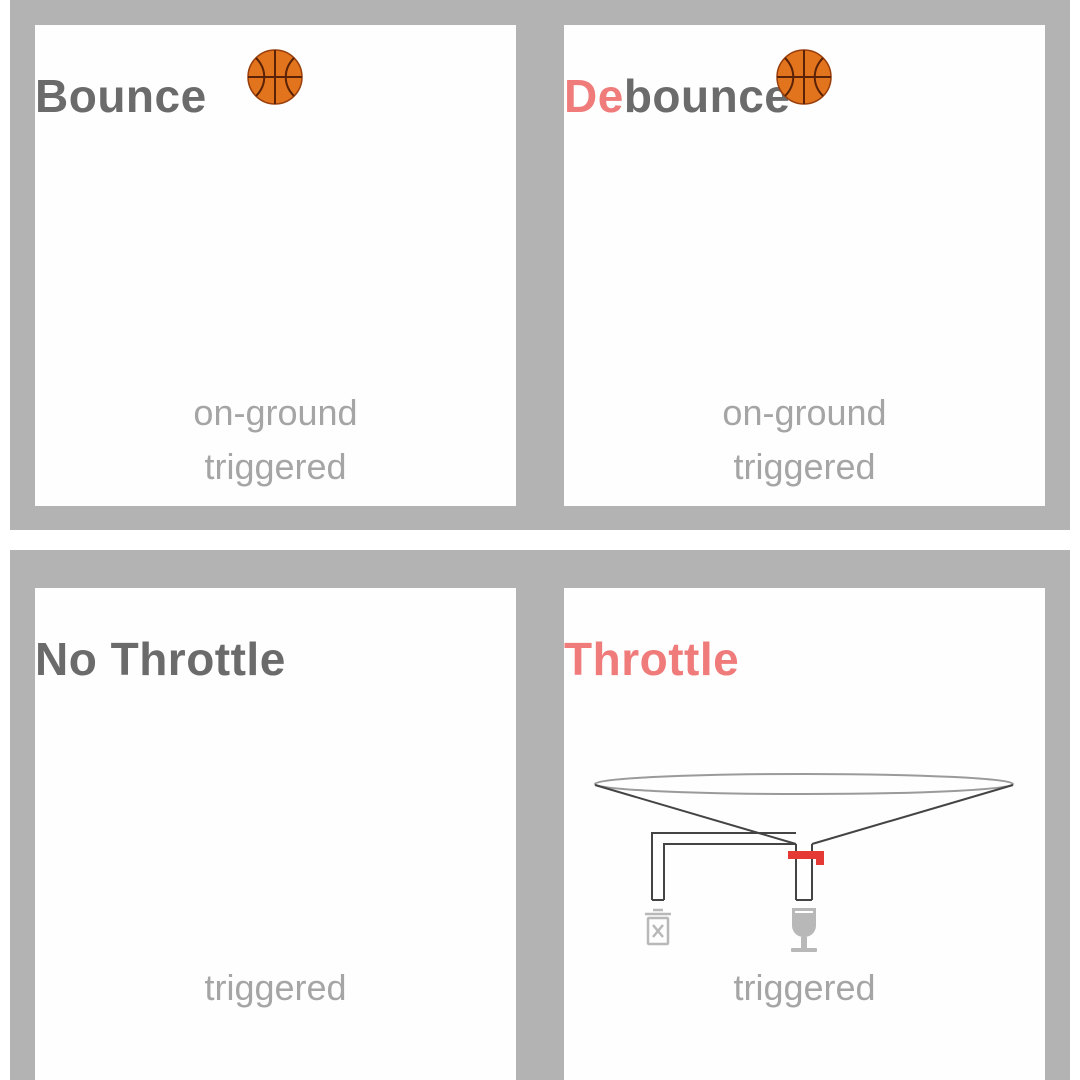 This screenshot has height=1080, width=1080. What do you see at coordinates (804, 862) in the screenshot?
I see `throttle-funnel-diagram` at bounding box center [804, 862].